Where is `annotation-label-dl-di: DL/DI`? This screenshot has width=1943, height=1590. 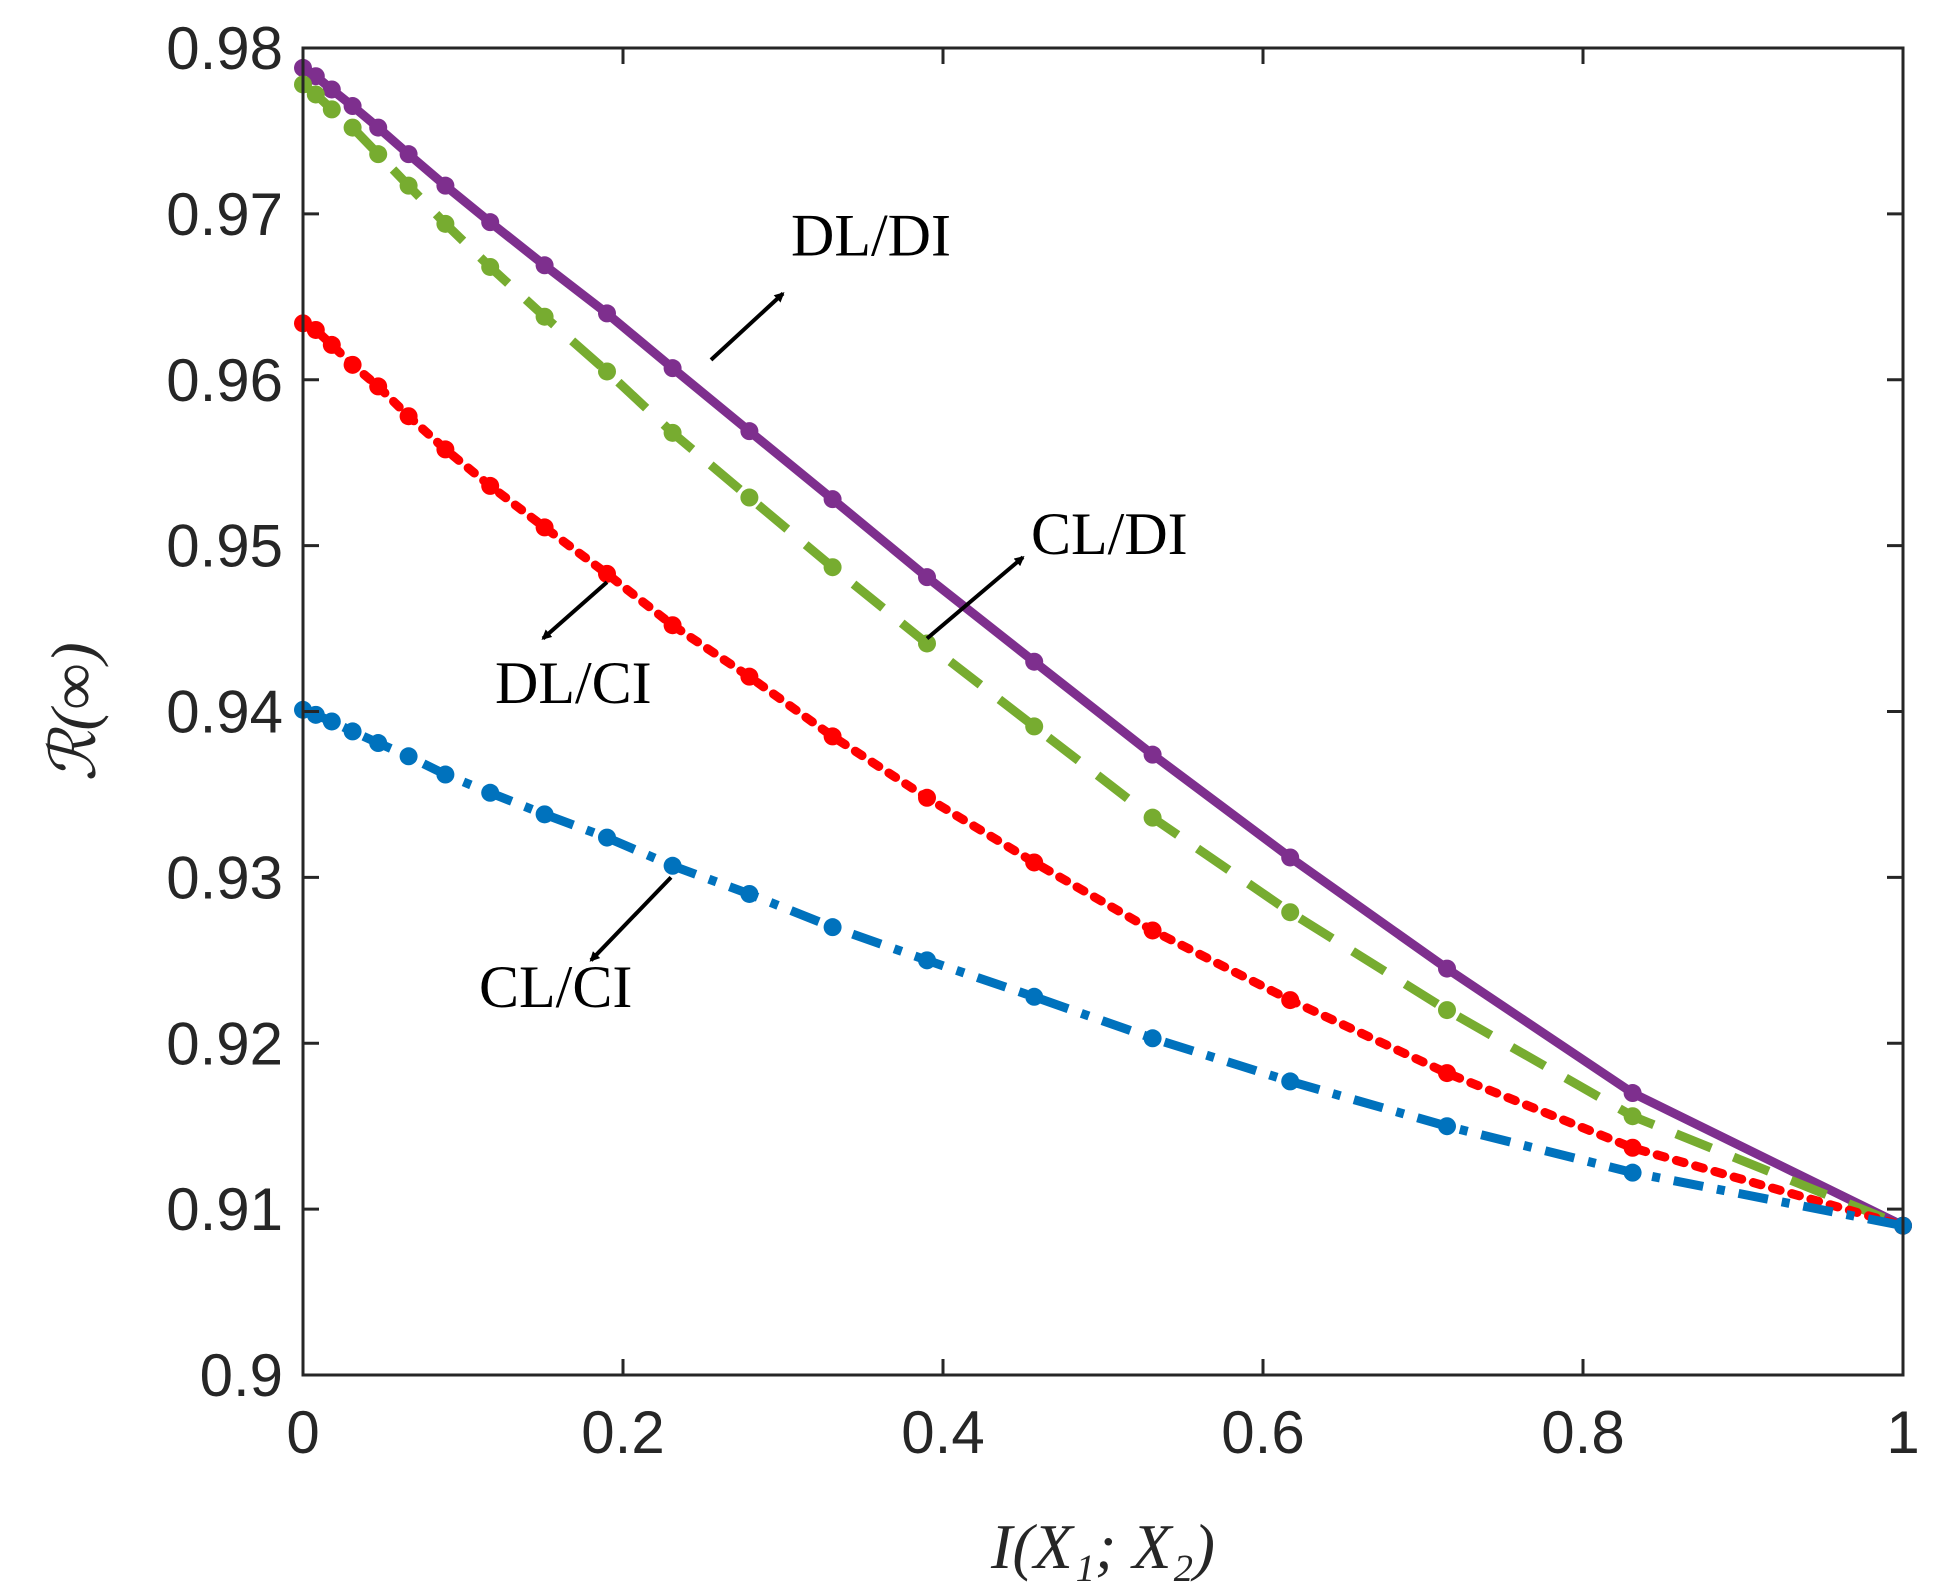
annotation-label-dl-di: DL/DI is located at coordinates (871, 235).